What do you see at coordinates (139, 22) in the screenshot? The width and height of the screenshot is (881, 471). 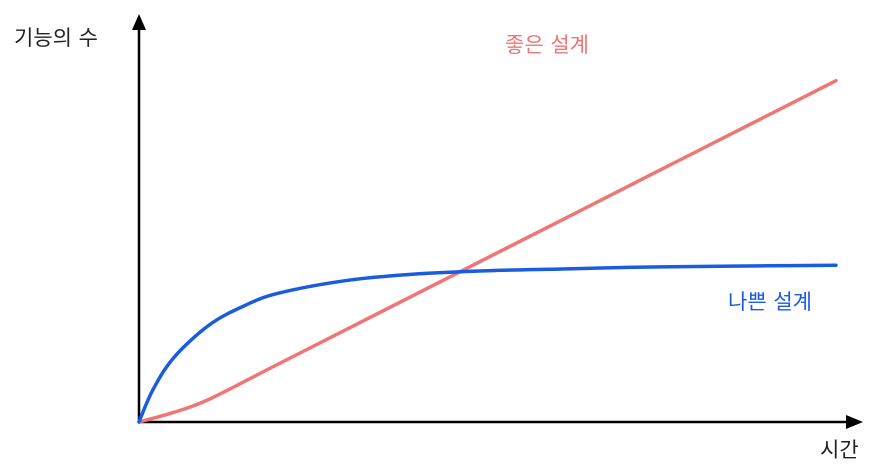 I see `y-axis-arrow-icon` at bounding box center [139, 22].